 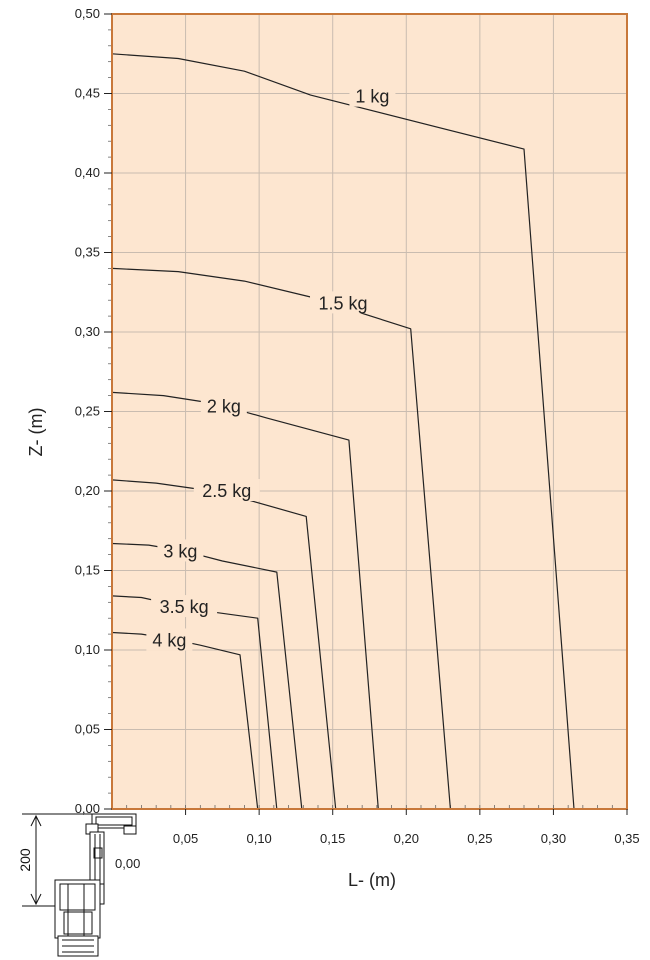 I want to click on y-axis-title: Z- (m), so click(x=36, y=432).